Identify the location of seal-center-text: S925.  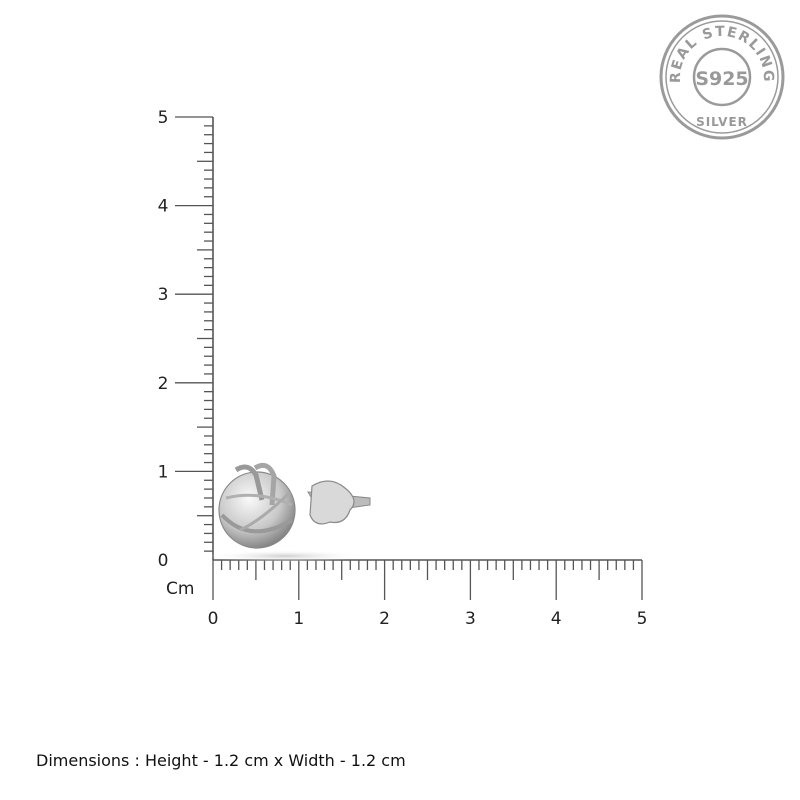
(721, 79).